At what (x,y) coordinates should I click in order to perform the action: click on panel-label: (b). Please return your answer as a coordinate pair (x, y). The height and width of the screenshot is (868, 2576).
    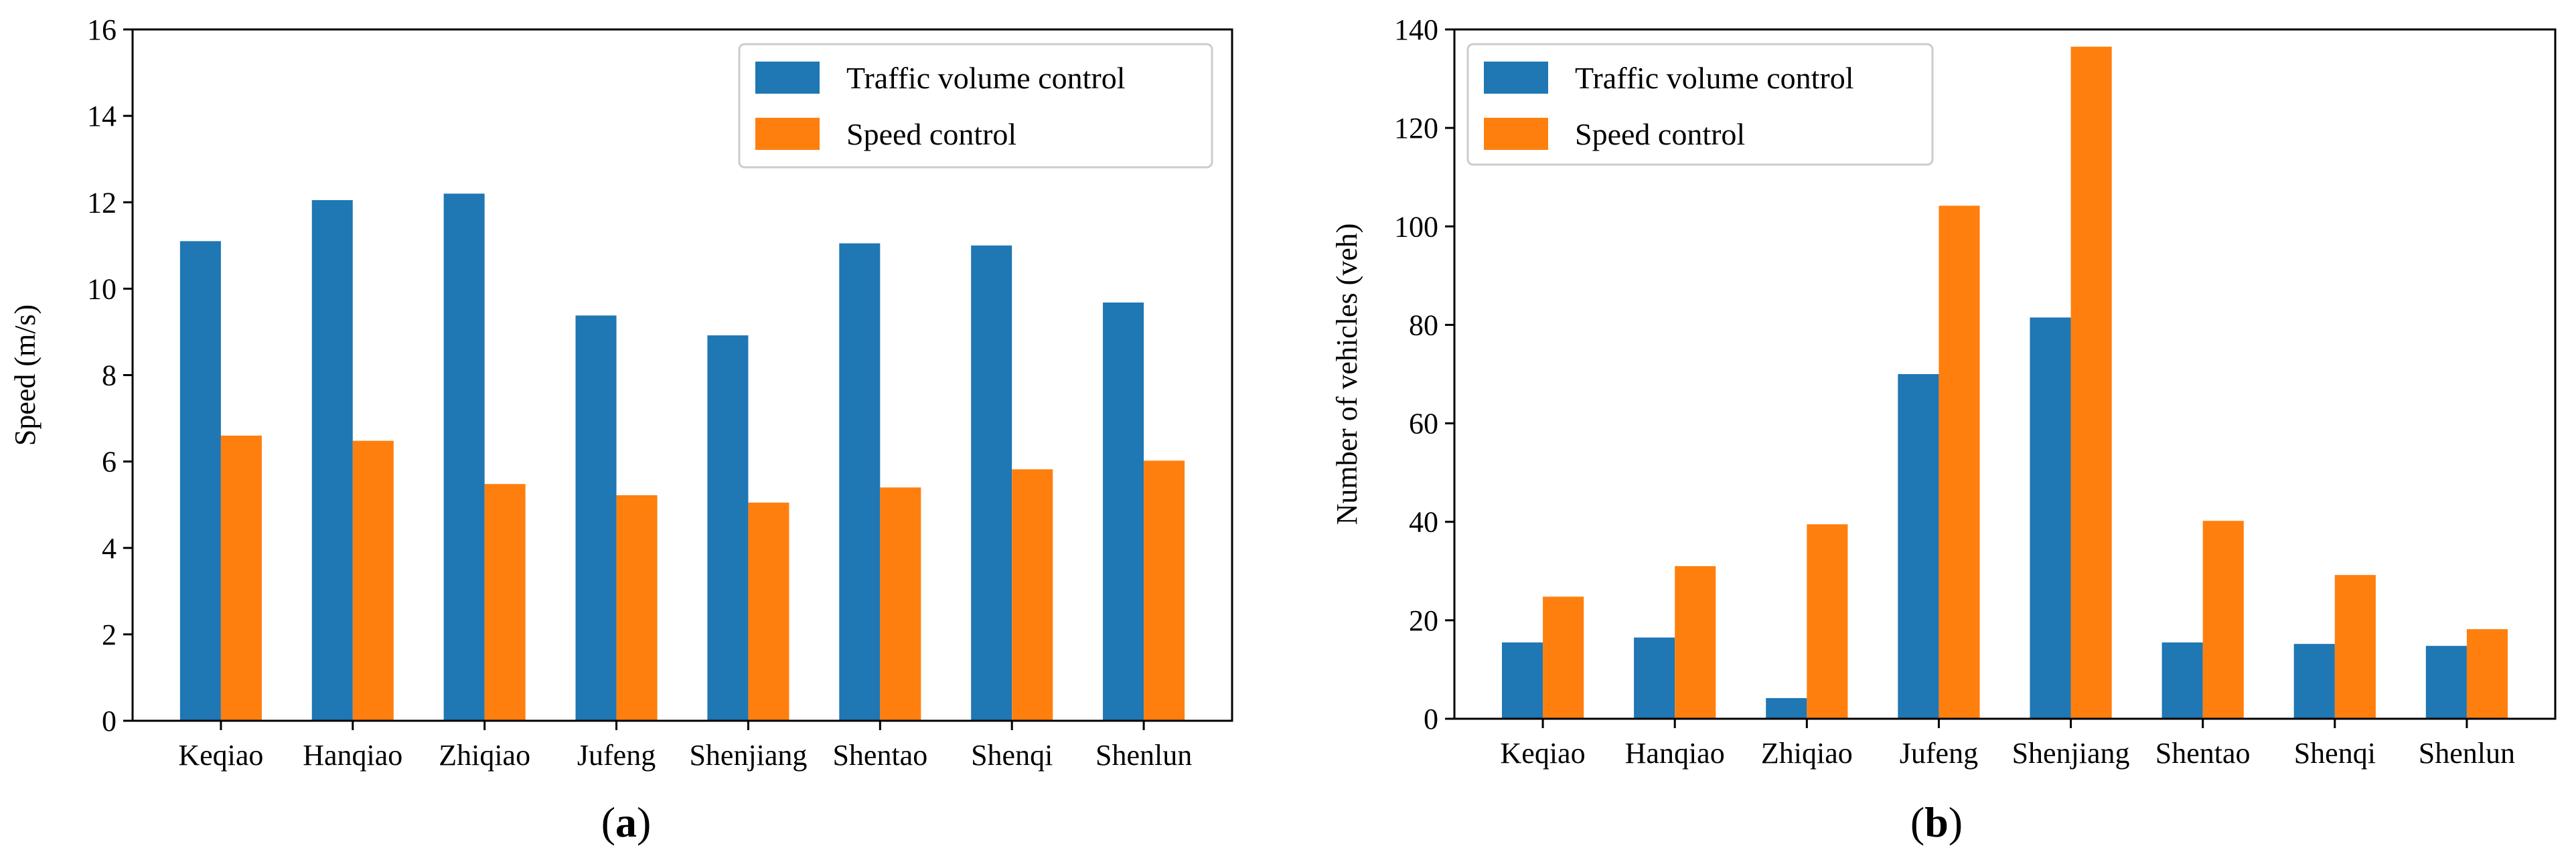
    Looking at the image, I should click on (1936, 822).